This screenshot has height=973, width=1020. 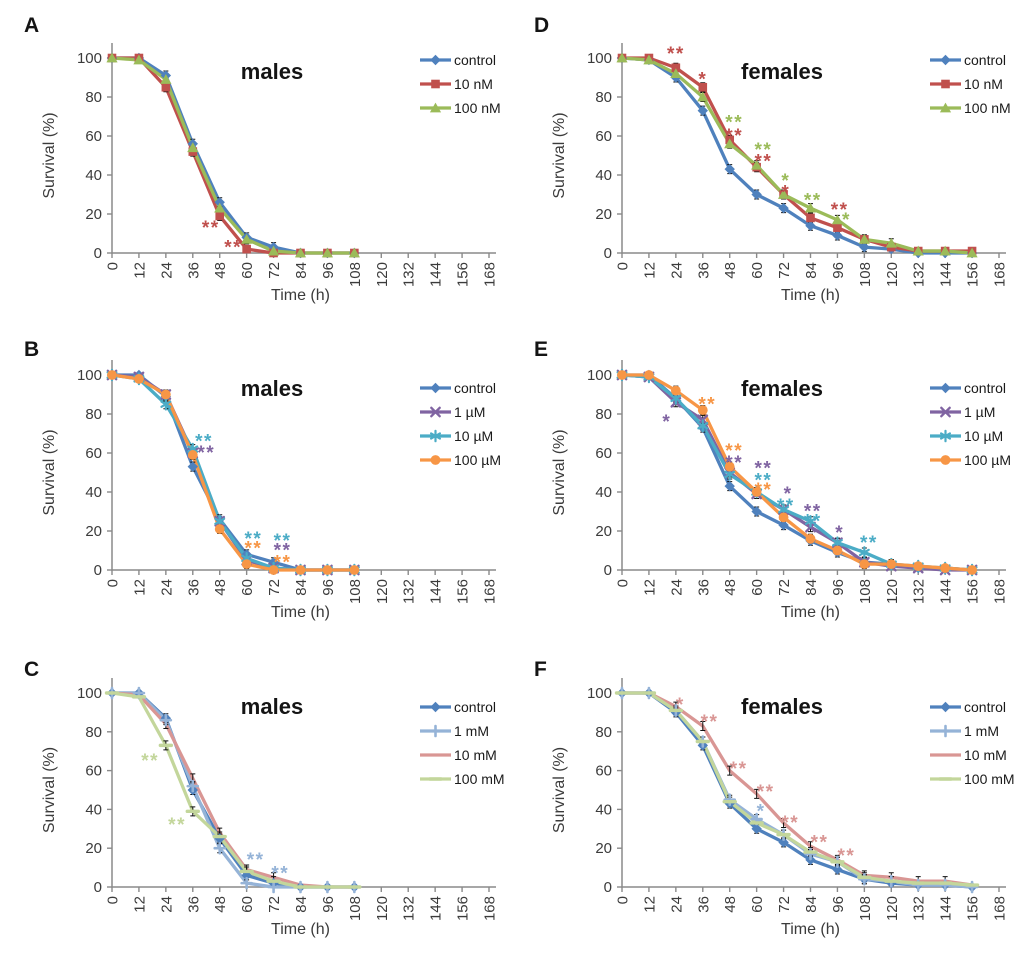 I want to click on panel-letter: F, so click(x=540, y=669).